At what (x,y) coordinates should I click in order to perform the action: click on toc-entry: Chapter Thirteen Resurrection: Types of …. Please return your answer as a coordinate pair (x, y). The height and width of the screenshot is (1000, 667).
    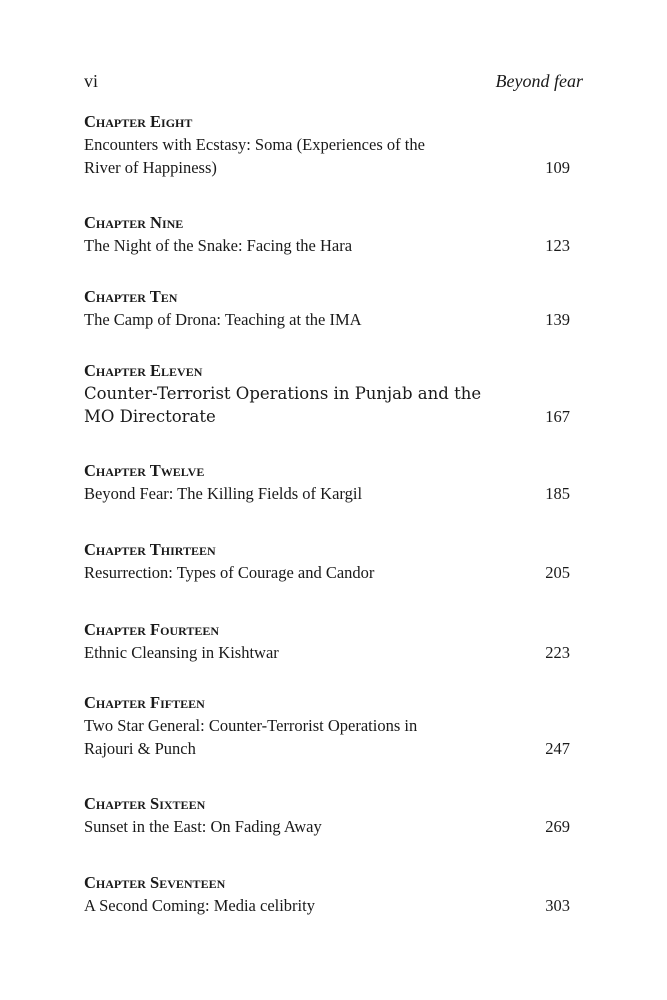
    Looking at the image, I should click on (327, 561).